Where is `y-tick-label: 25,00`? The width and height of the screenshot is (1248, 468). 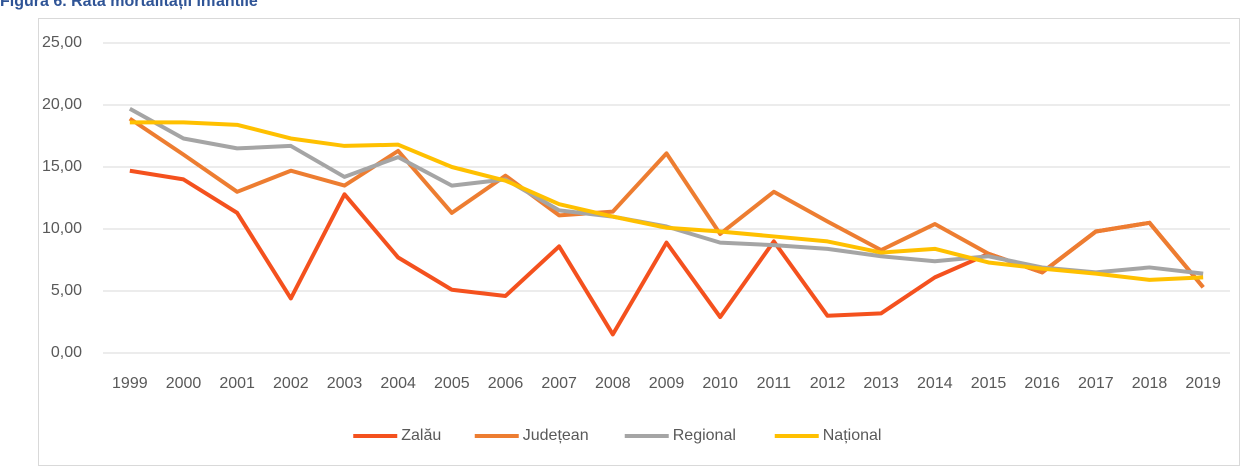
y-tick-label: 25,00 is located at coordinates (62, 42).